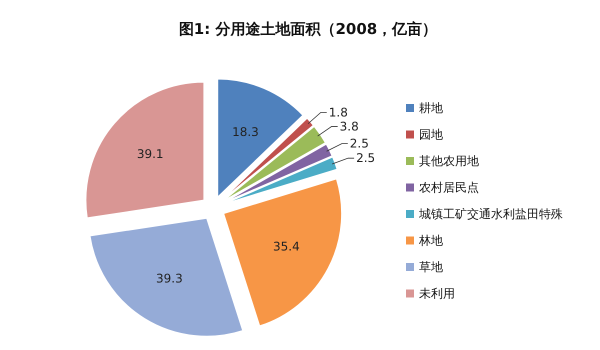 This screenshot has width=600, height=350. I want to click on data-label: 1.8, so click(338, 112).